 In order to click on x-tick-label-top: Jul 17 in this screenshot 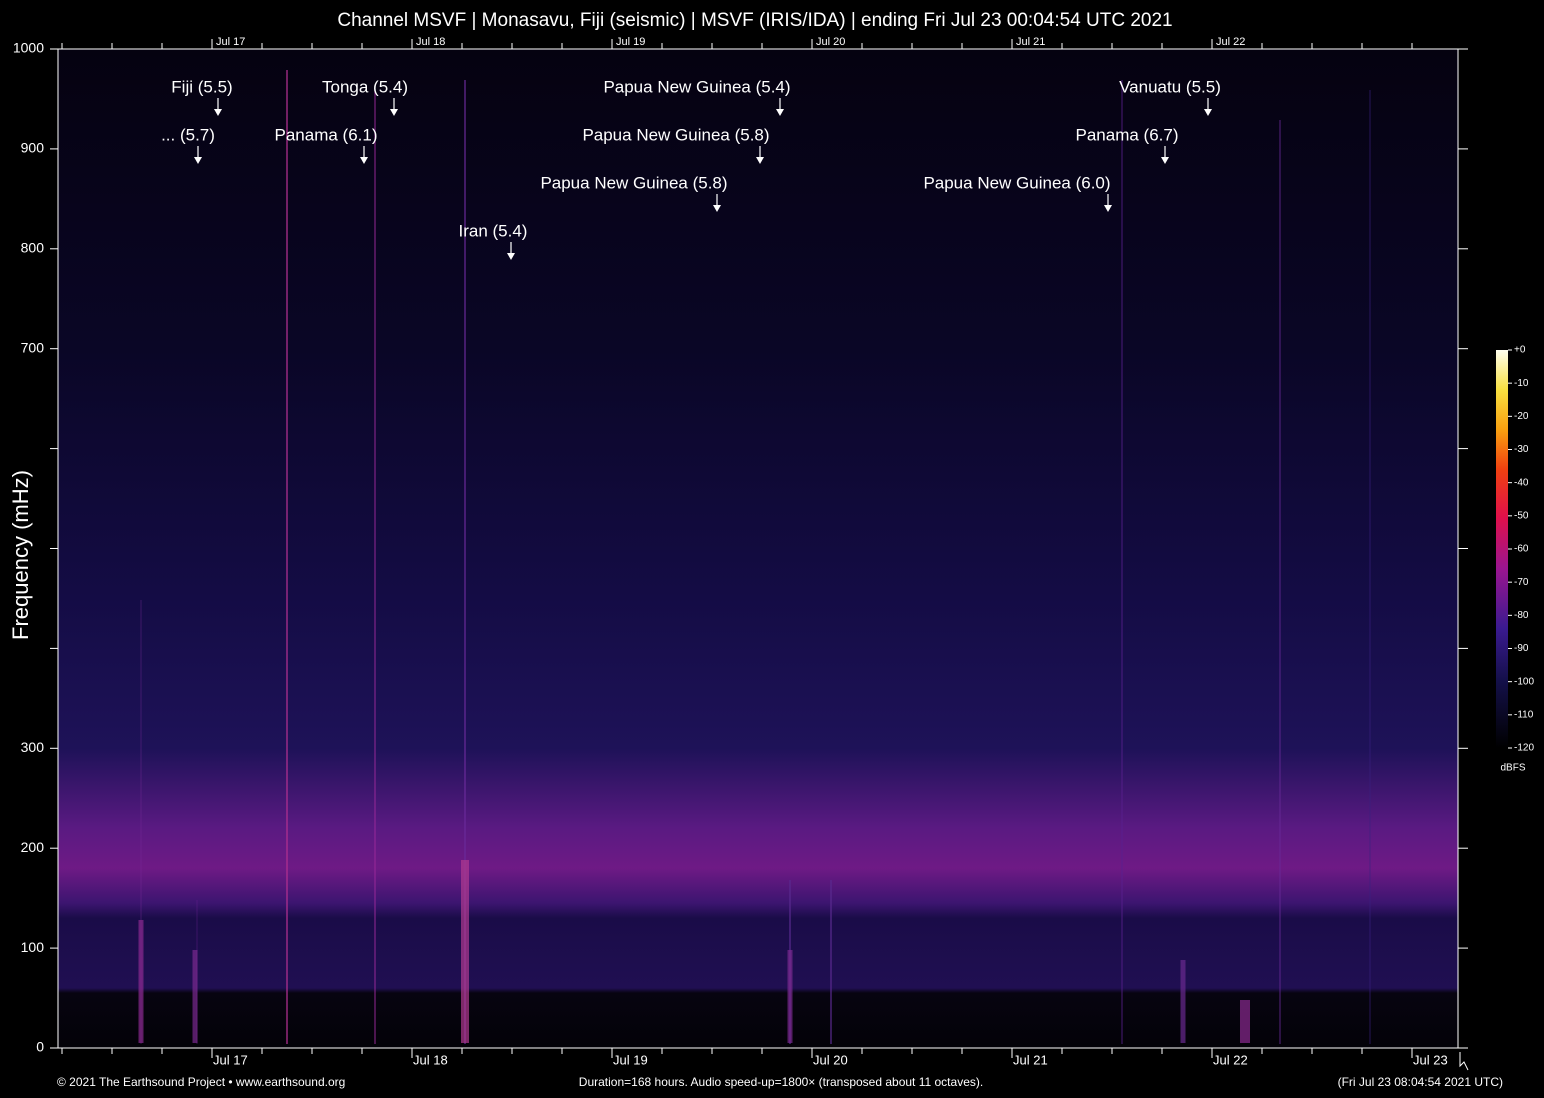, I will do `click(230, 42)`.